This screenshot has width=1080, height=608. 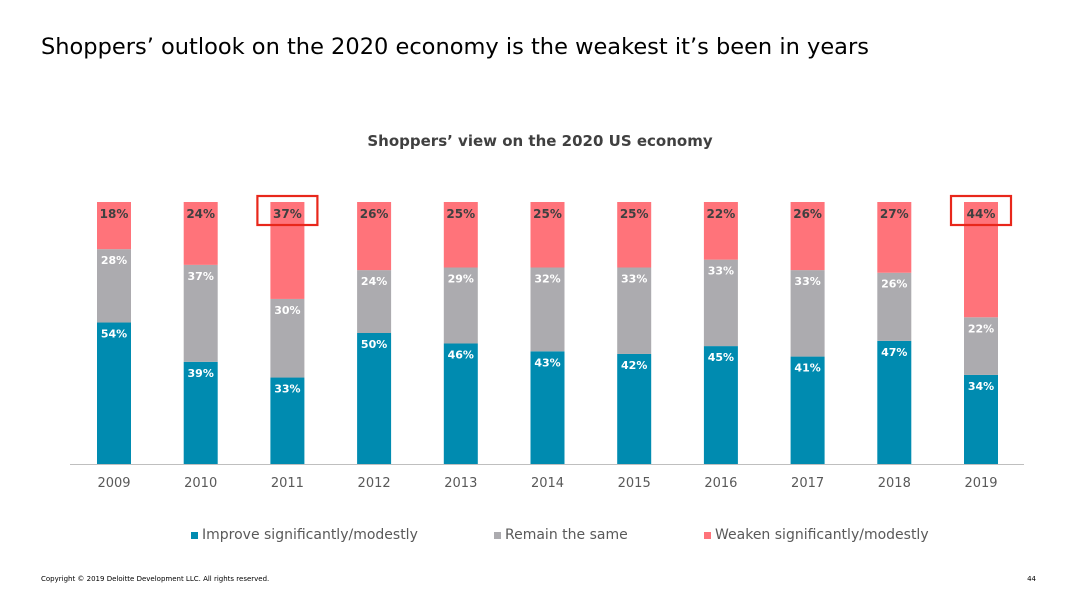 What do you see at coordinates (287, 420) in the screenshot?
I see `bar-improve-2011` at bounding box center [287, 420].